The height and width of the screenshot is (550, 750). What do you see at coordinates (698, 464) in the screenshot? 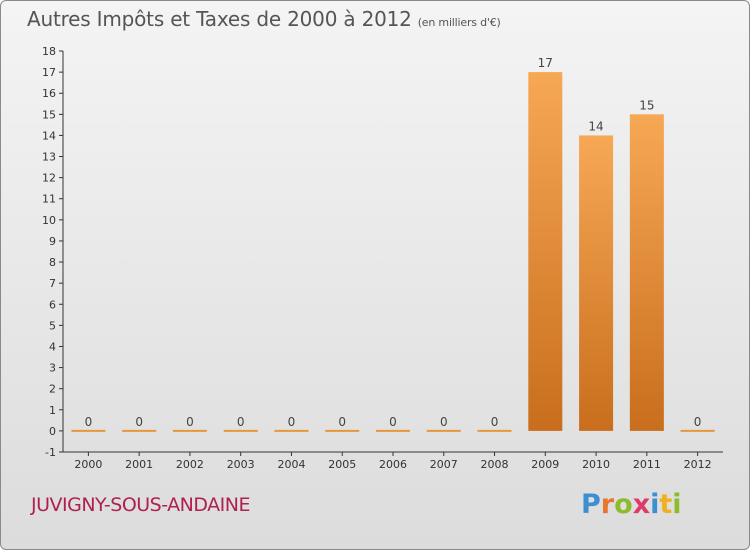
I see `x-tick-label: 2012` at bounding box center [698, 464].